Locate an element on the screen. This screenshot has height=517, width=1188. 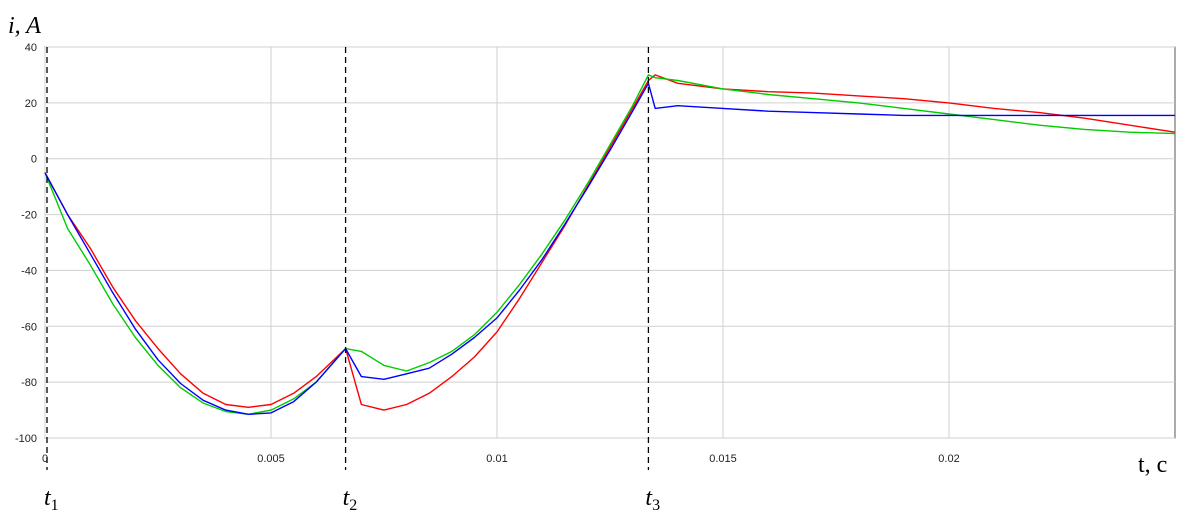
x-tick-label: 0.005 is located at coordinates (271, 459).